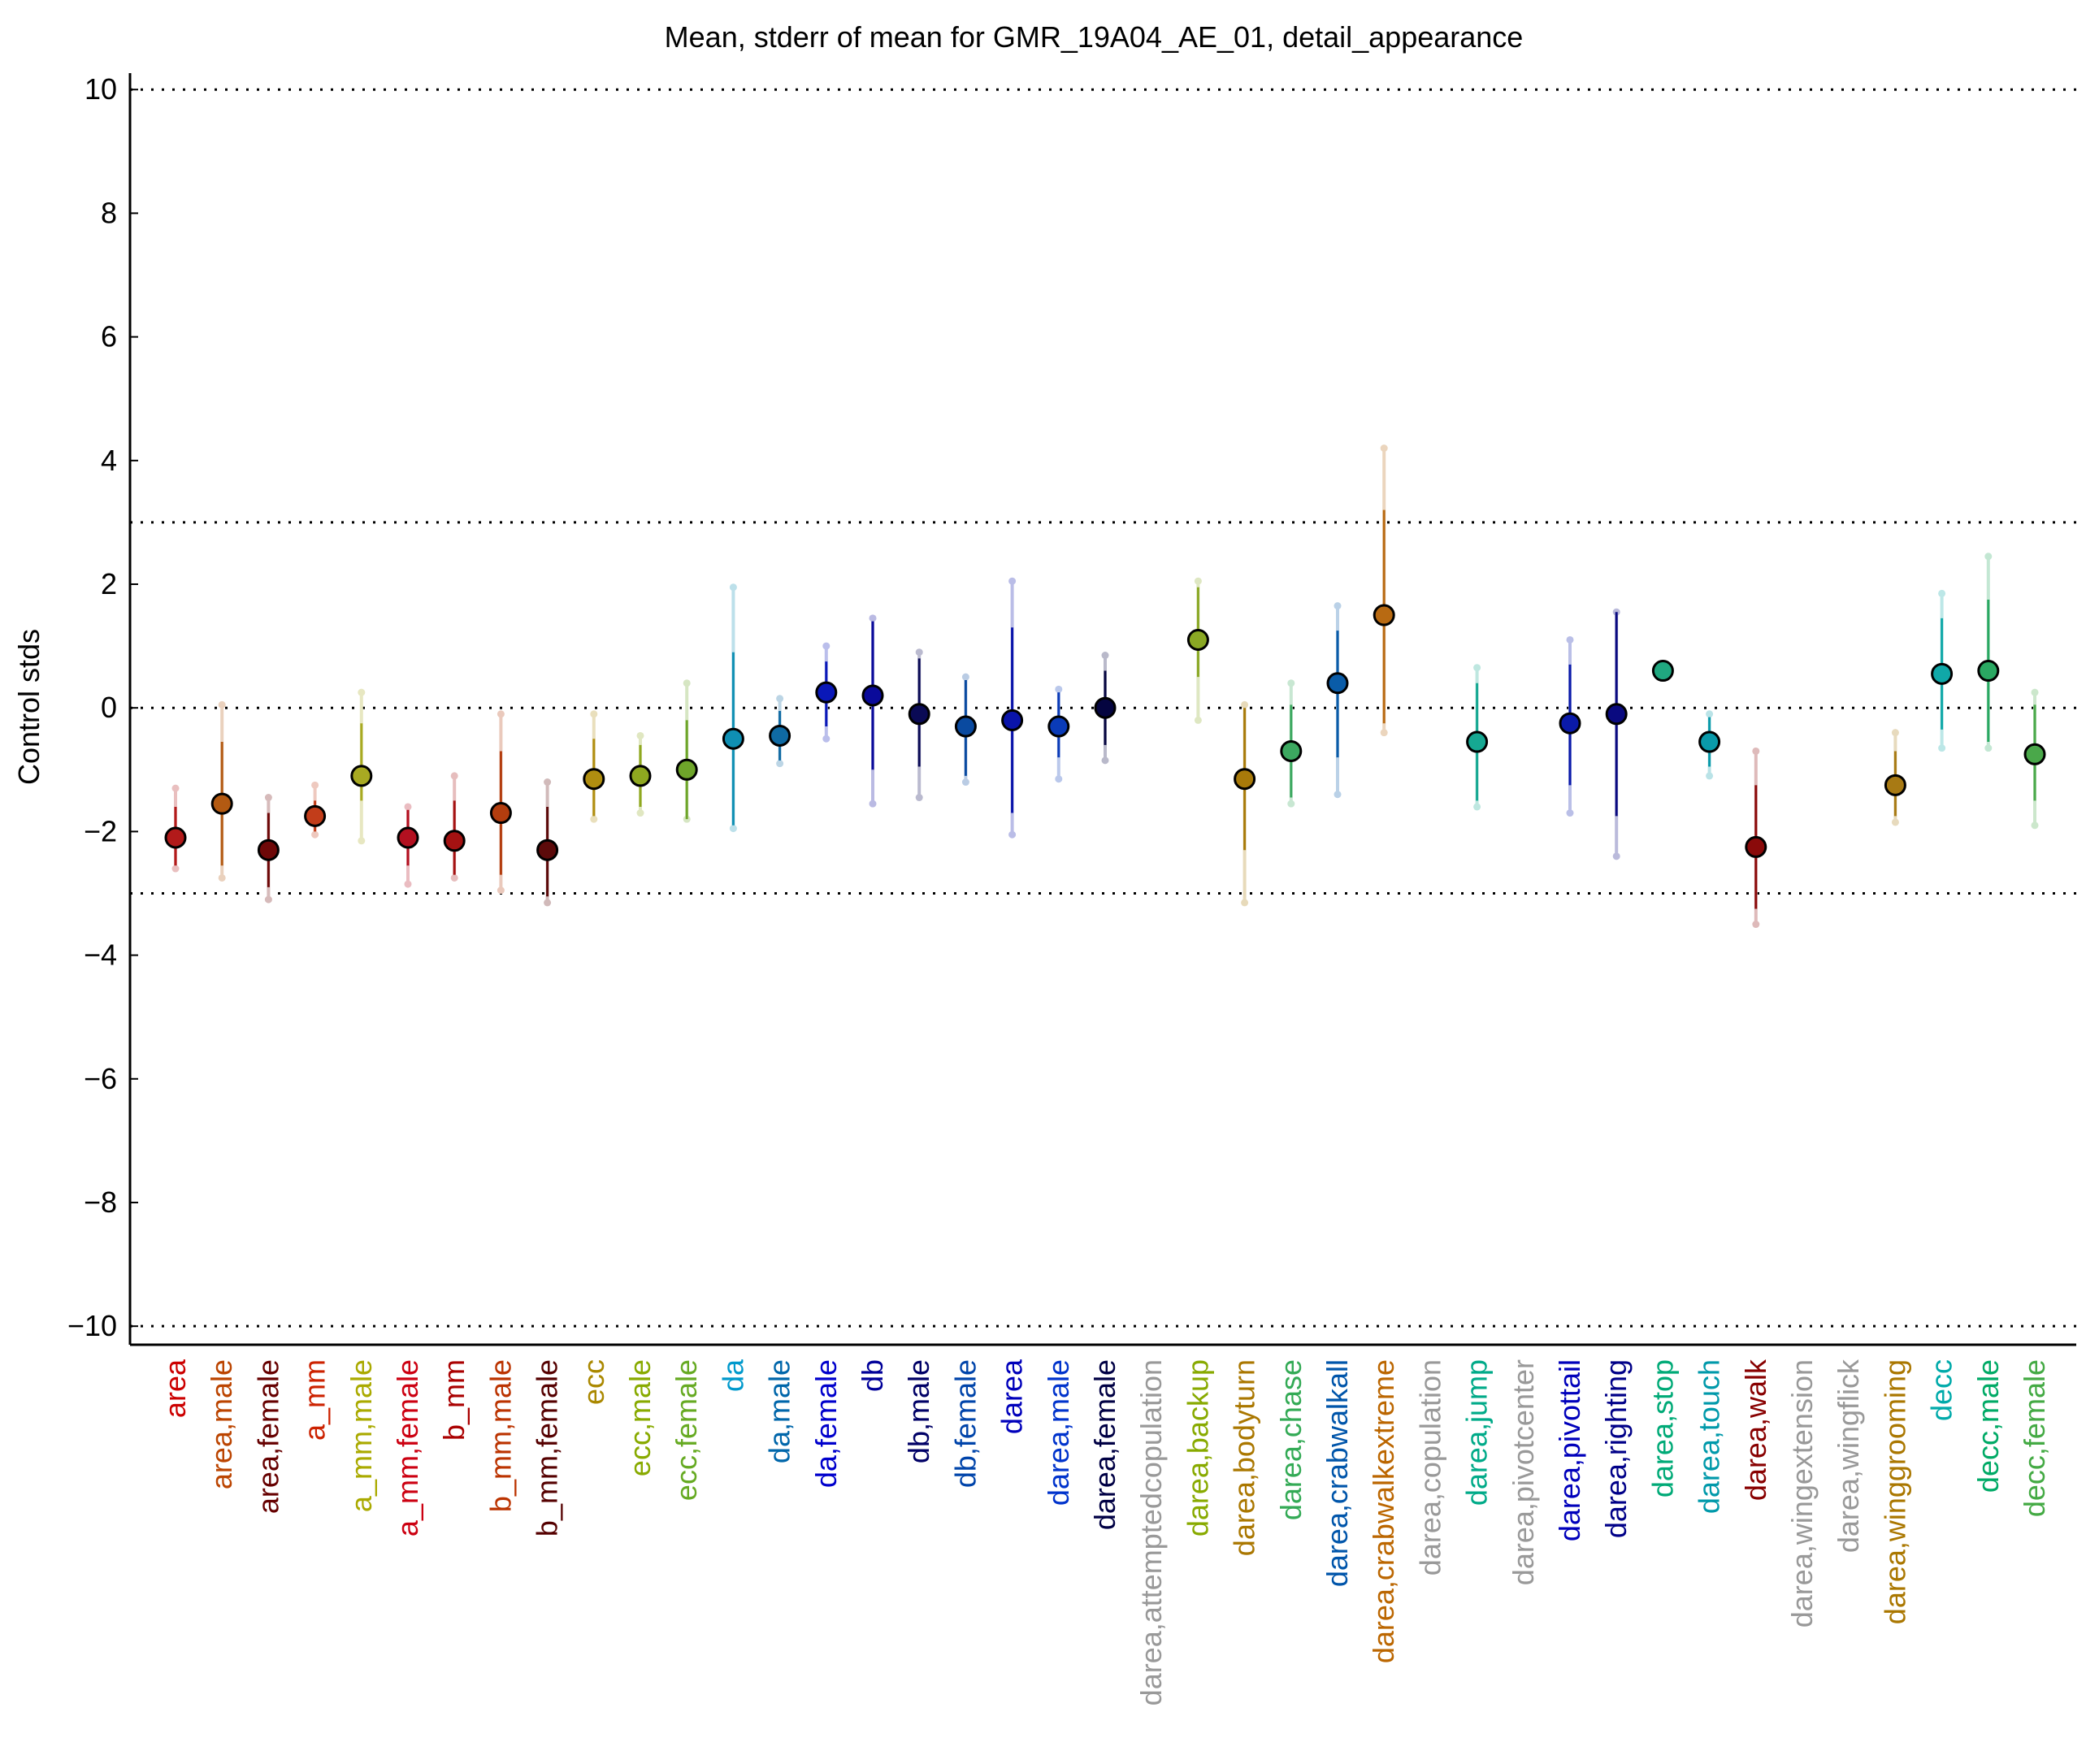 This screenshot has height=1764, width=2086. Describe the element at coordinates (1151, 1532) in the screenshot. I see `x-tick-label: darea,attemptedcopulation` at that location.